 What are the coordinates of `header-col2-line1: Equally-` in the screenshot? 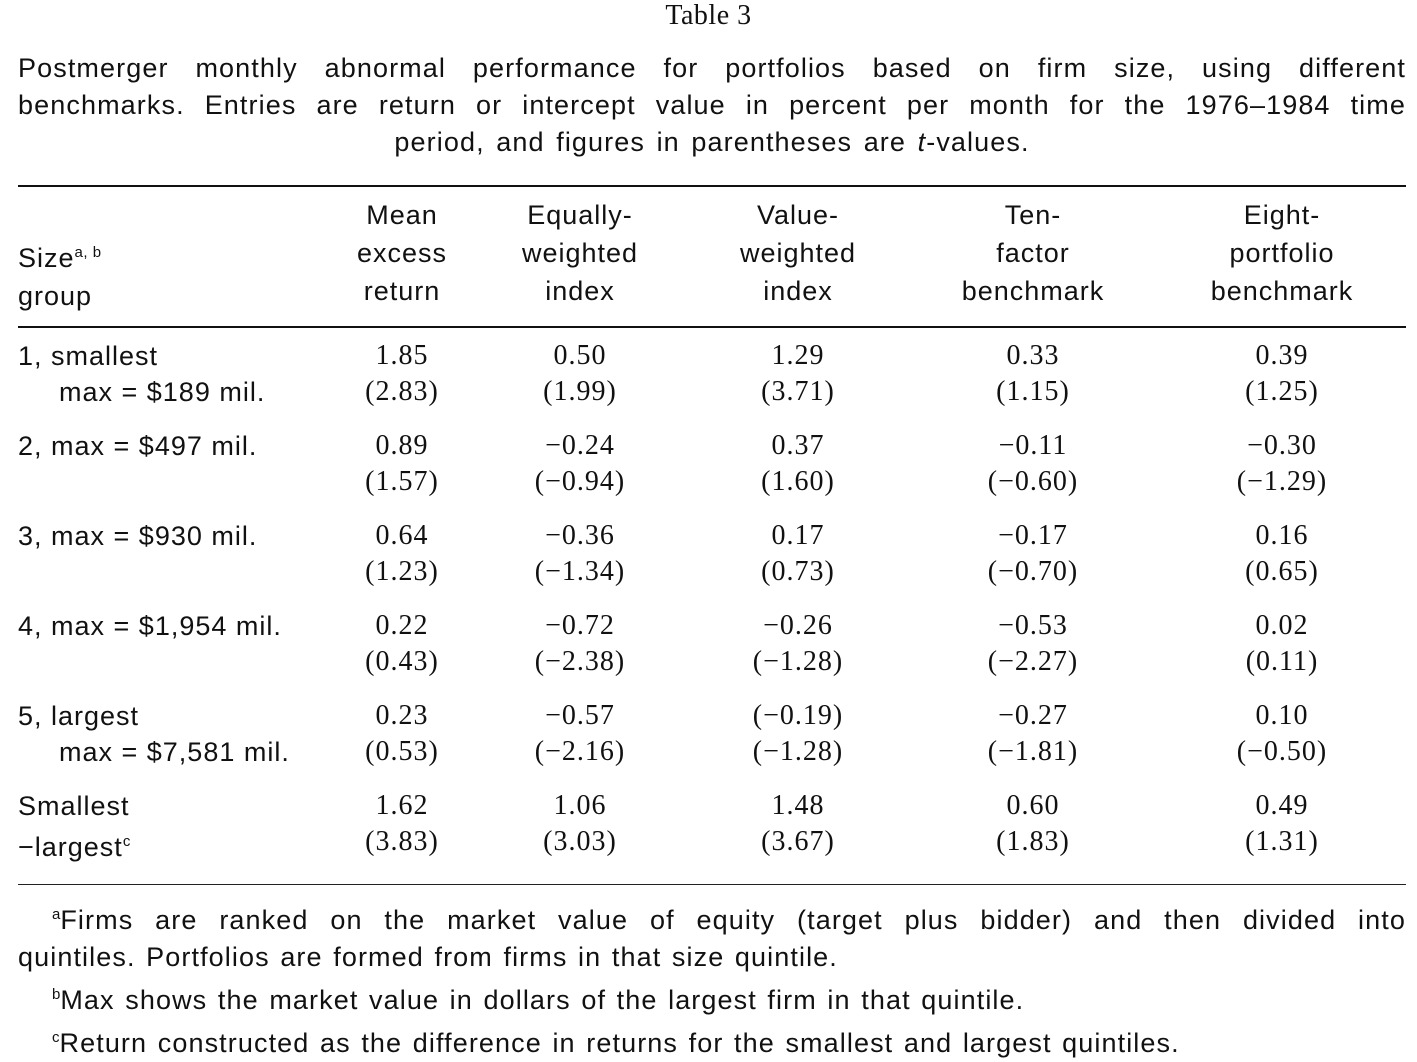 It's located at (580, 215).